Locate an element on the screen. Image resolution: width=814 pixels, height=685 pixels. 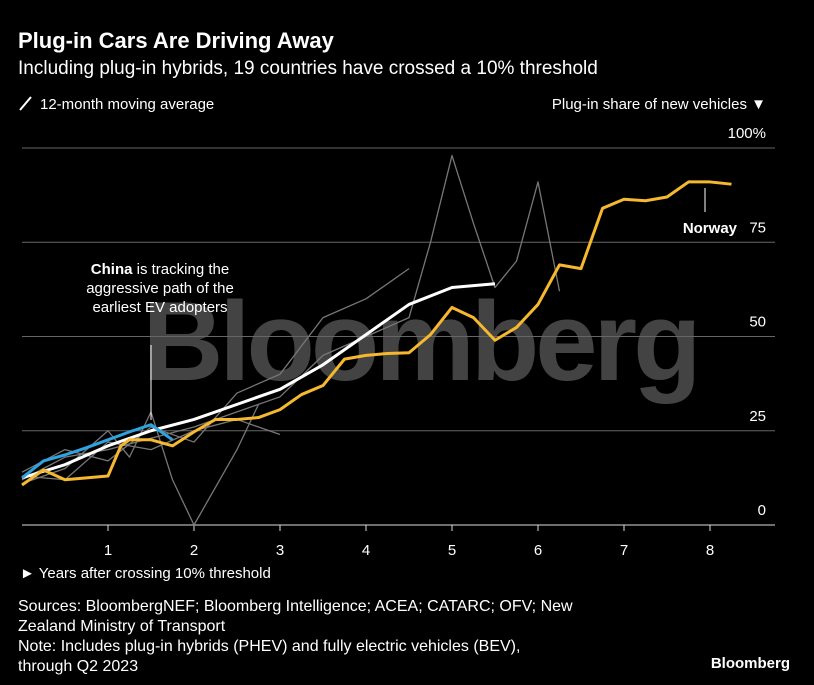
x-tick-label: 7 is located at coordinates (624, 550).